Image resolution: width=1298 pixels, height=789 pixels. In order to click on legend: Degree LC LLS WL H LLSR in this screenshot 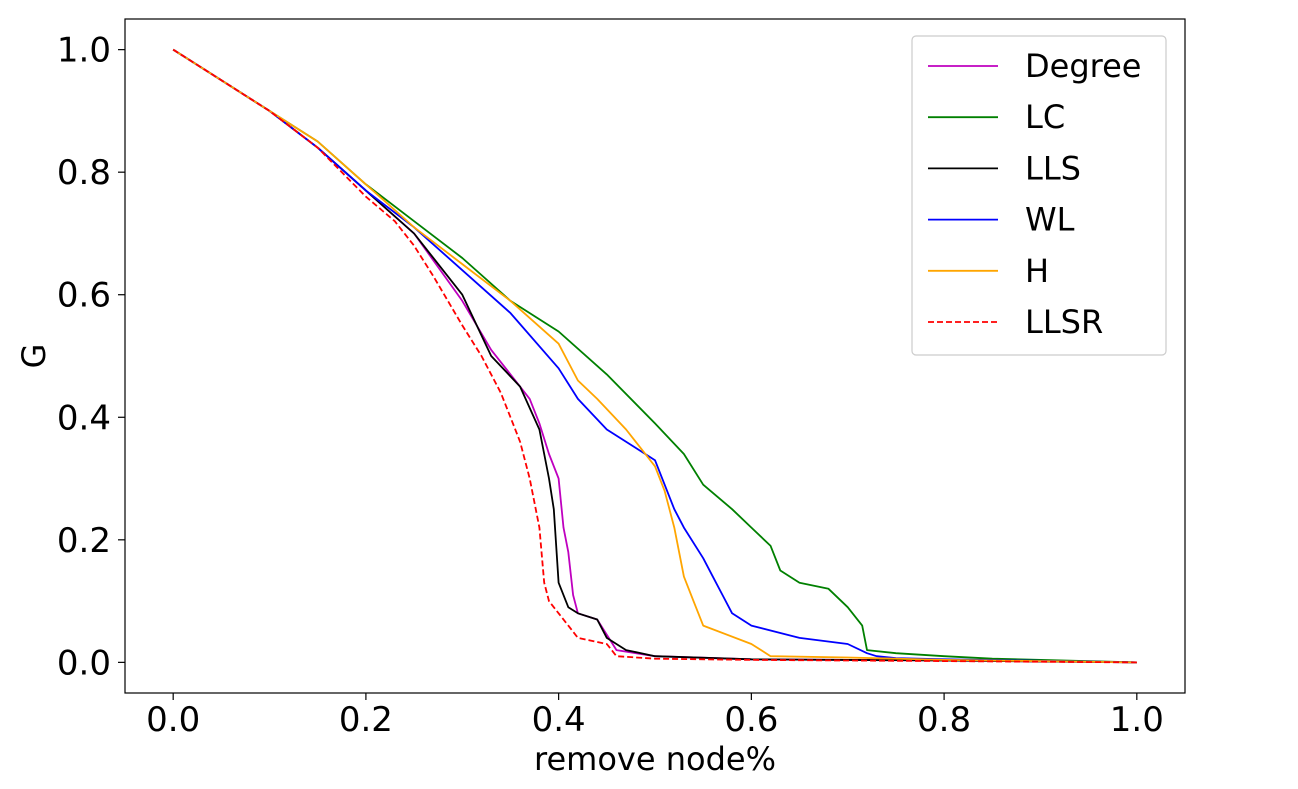, I will do `click(1039, 195)`.